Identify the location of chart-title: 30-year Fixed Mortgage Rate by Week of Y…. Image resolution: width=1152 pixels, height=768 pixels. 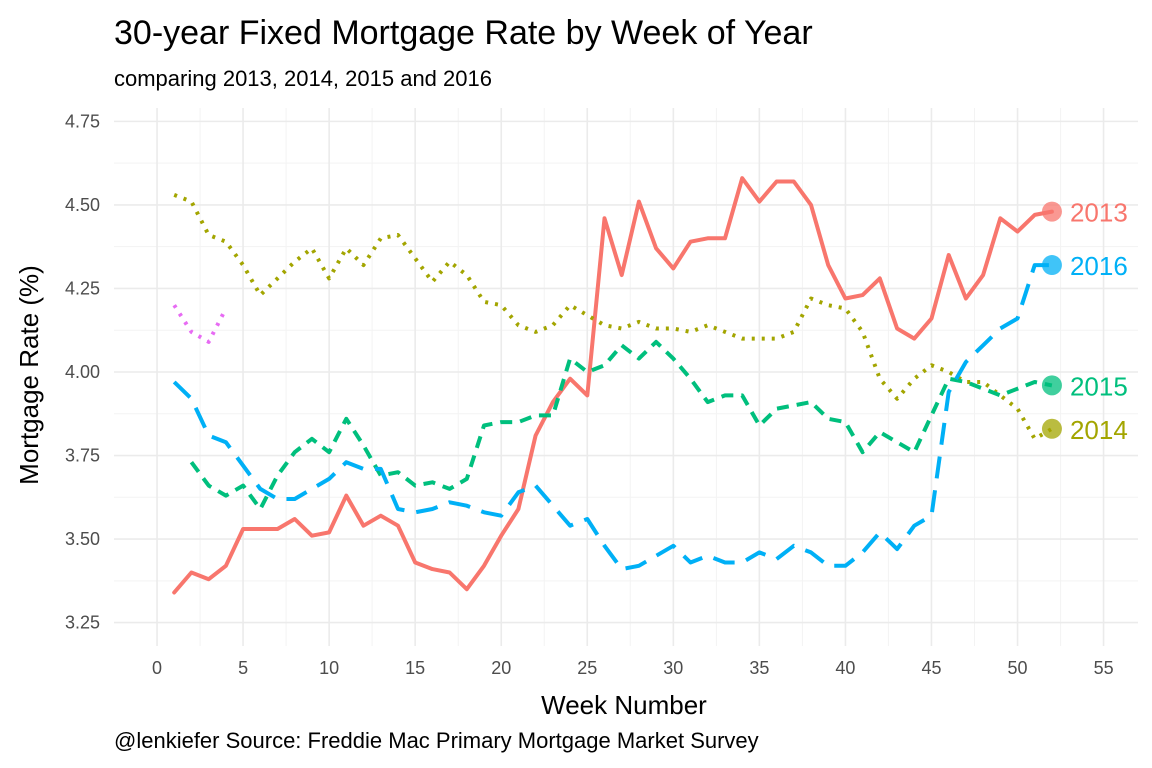
(463, 33).